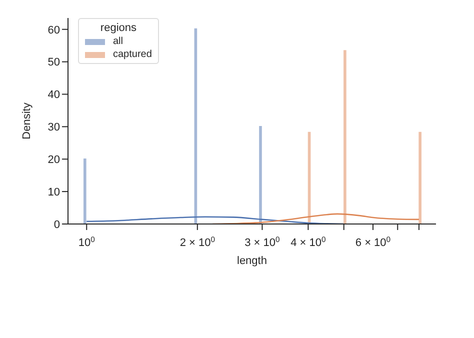 The image size is (474, 338). Describe the element at coordinates (54, 30) in the screenshot. I see `y-tick-label: 60` at that location.